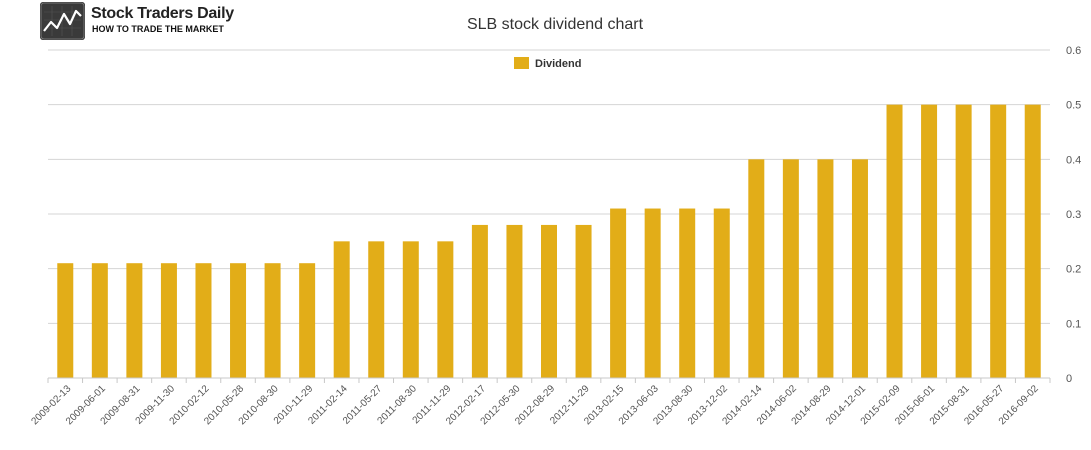 This screenshot has width=1091, height=450. Describe the element at coordinates (558, 64) in the screenshot. I see `legend-label-dividend: Dividend` at that location.